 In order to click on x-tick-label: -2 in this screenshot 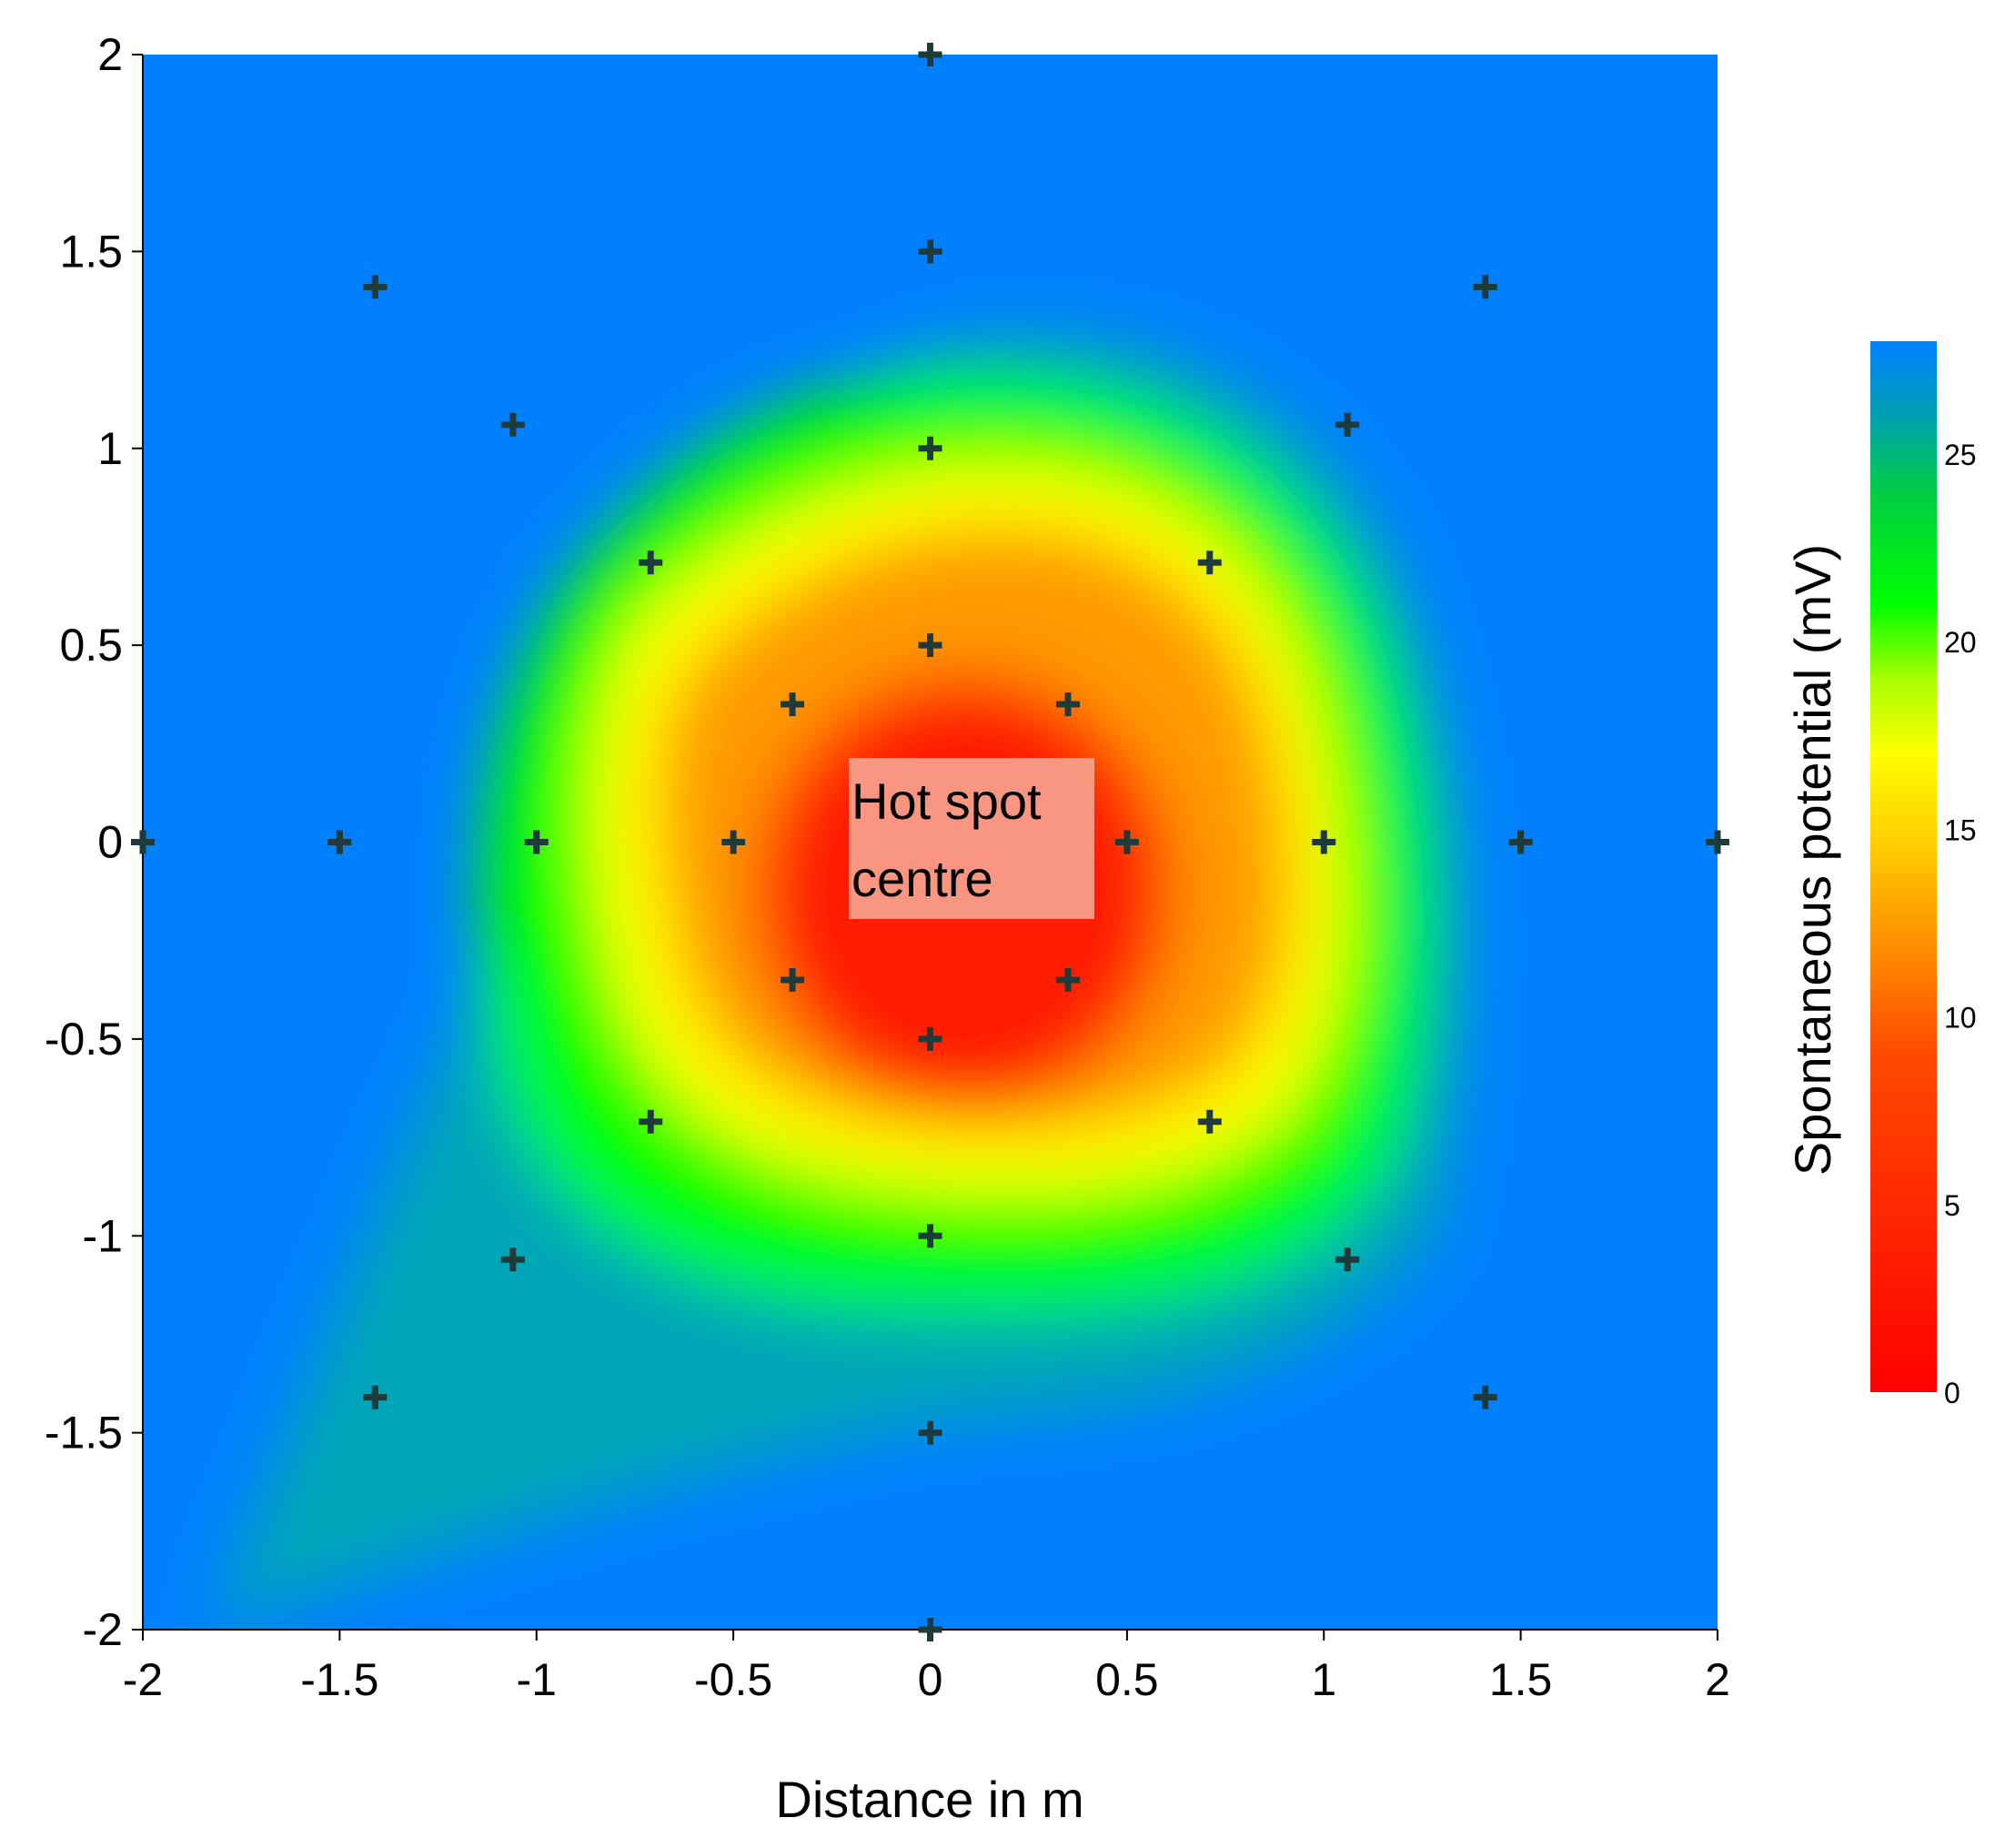, I will do `click(143, 1680)`.